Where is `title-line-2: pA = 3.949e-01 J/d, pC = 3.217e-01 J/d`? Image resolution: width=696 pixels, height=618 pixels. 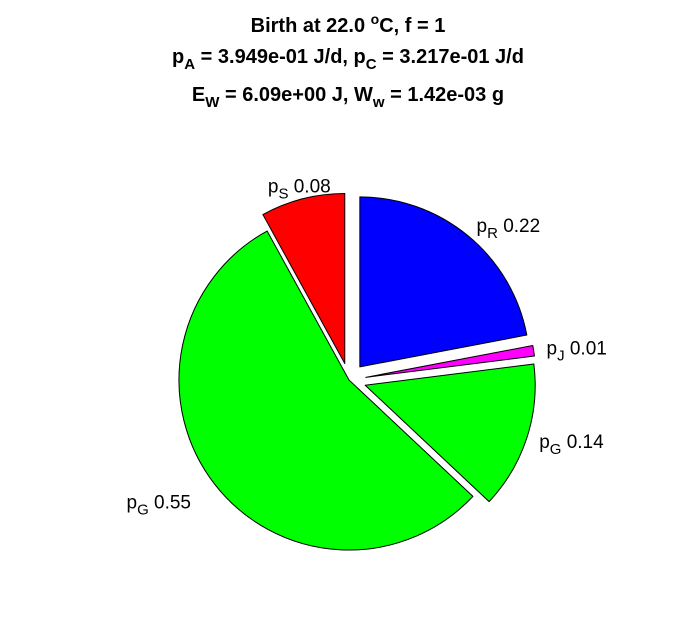 title-line-2: pA = 3.949e-01 J/d, pC = 3.217e-01 J/d is located at coordinates (348, 59).